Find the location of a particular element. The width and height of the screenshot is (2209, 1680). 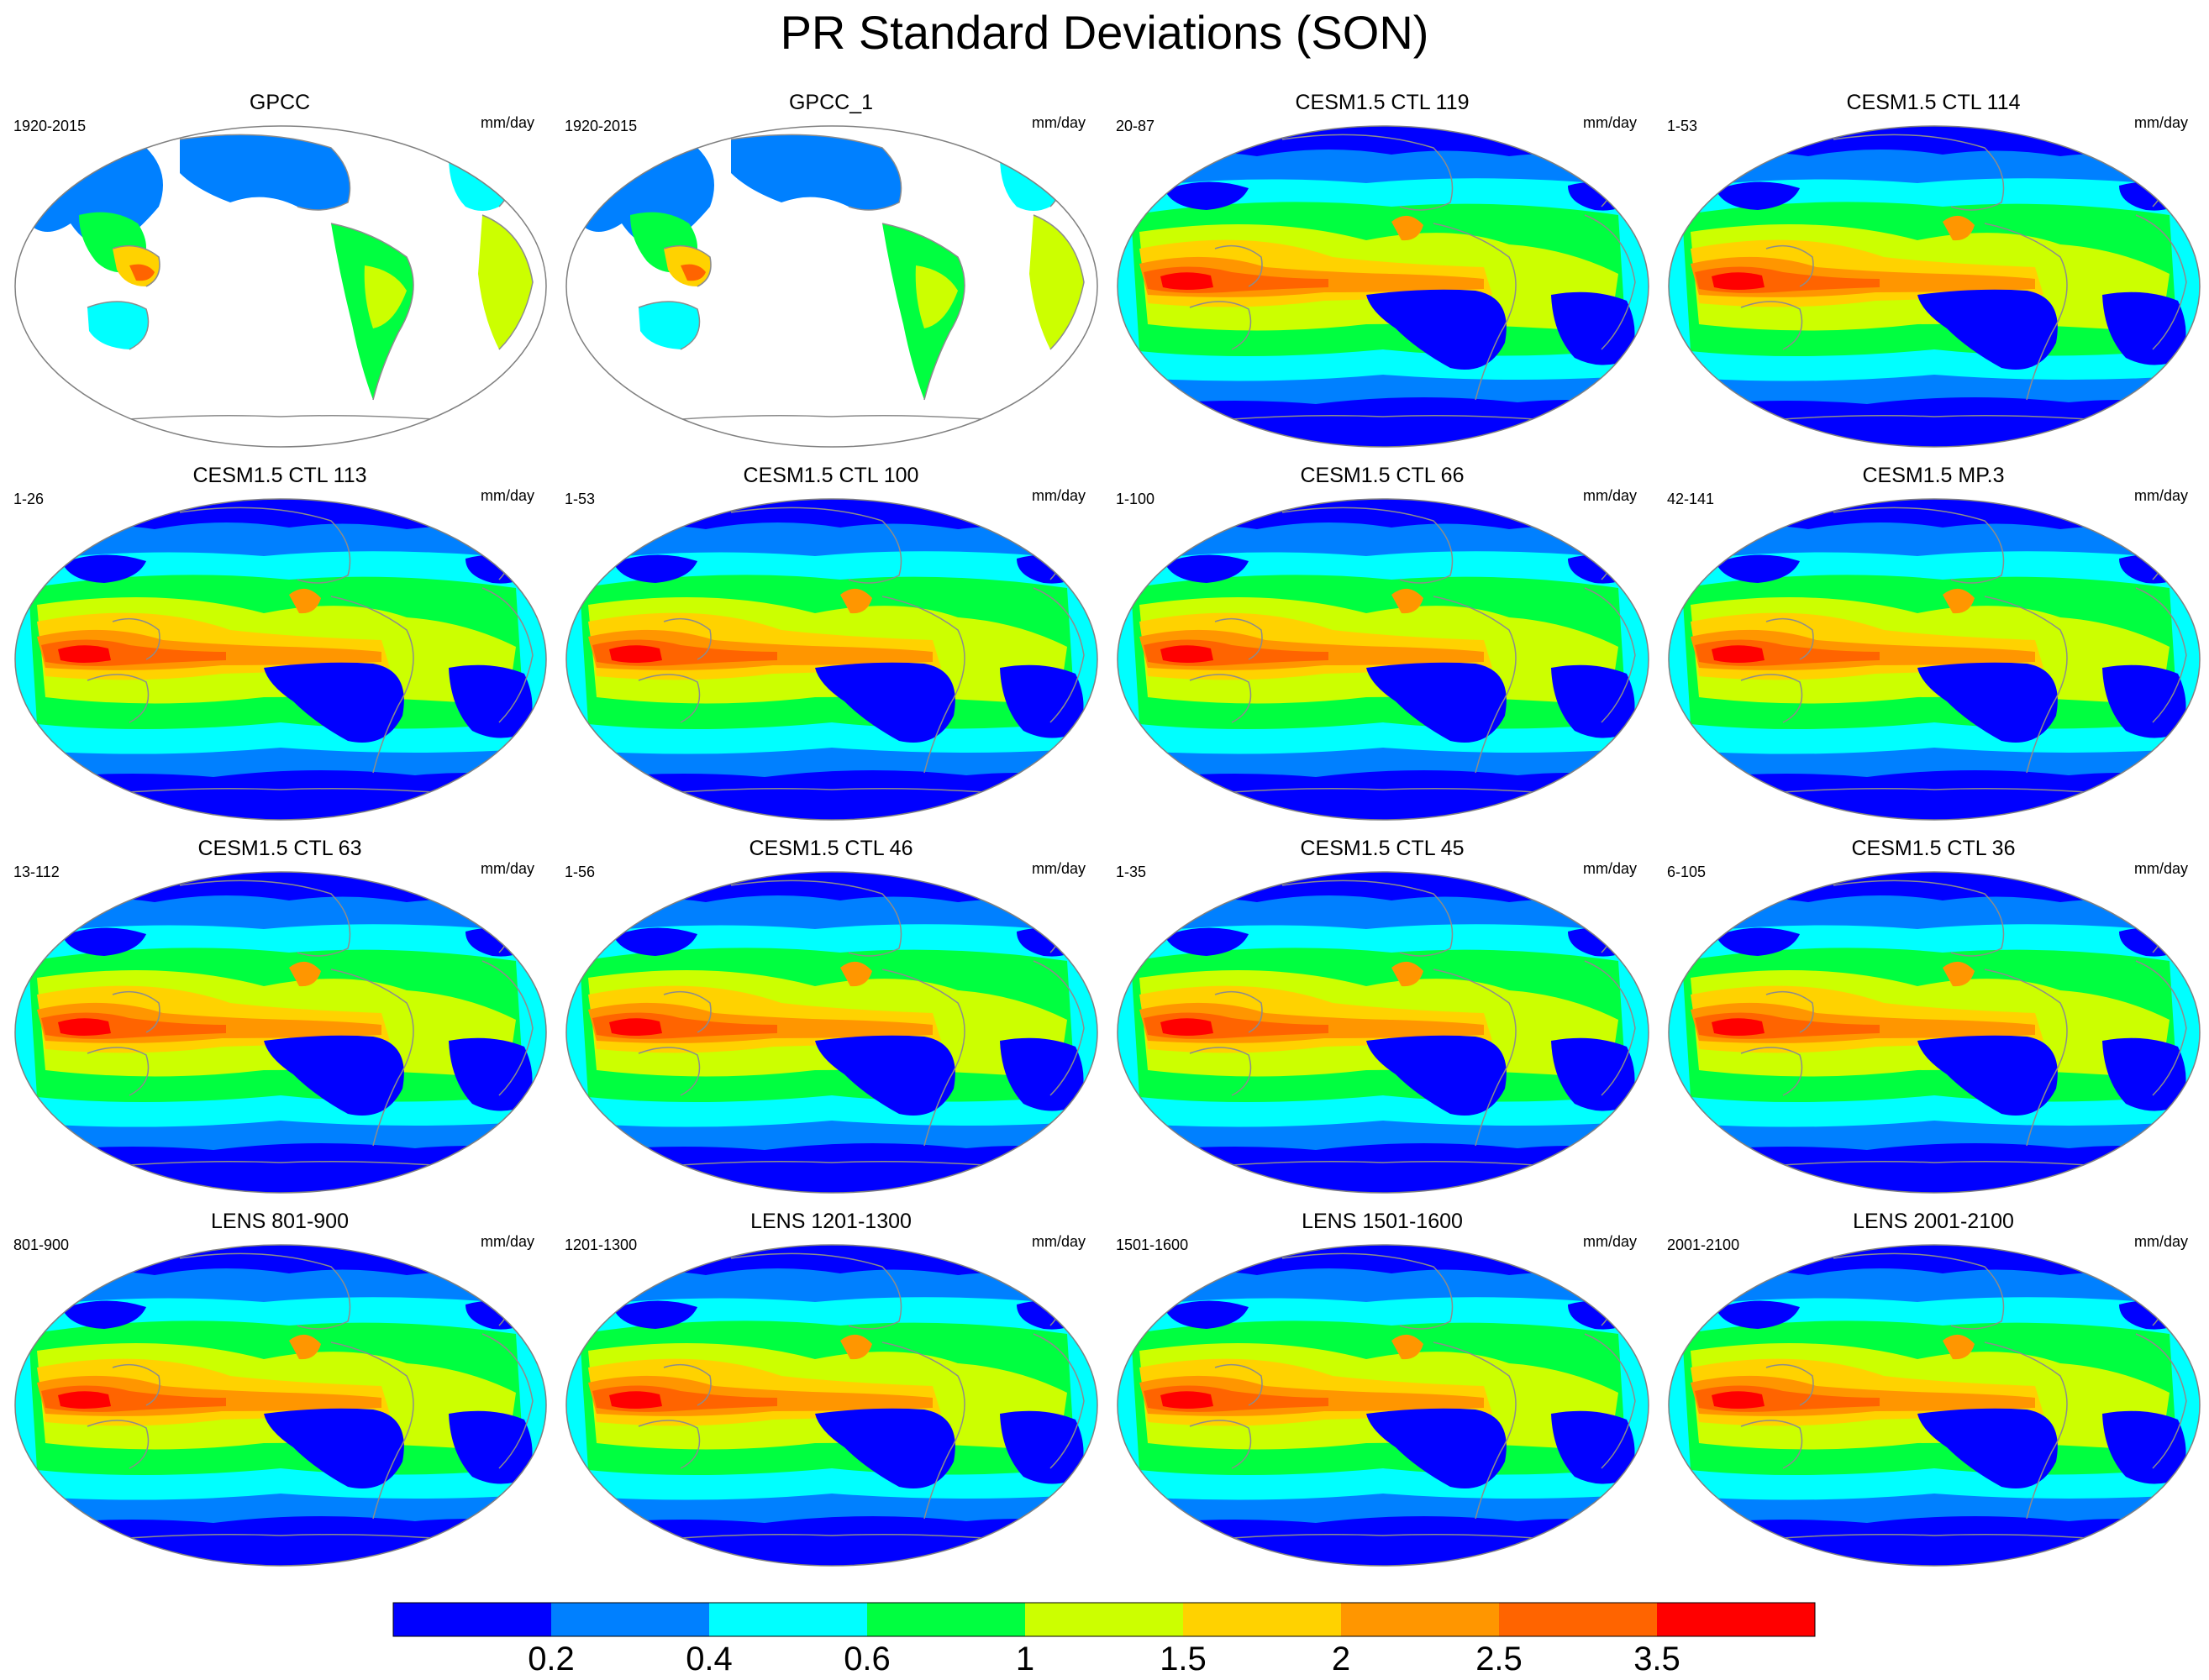

panel-period-label: 1920-2015 is located at coordinates (601, 126).